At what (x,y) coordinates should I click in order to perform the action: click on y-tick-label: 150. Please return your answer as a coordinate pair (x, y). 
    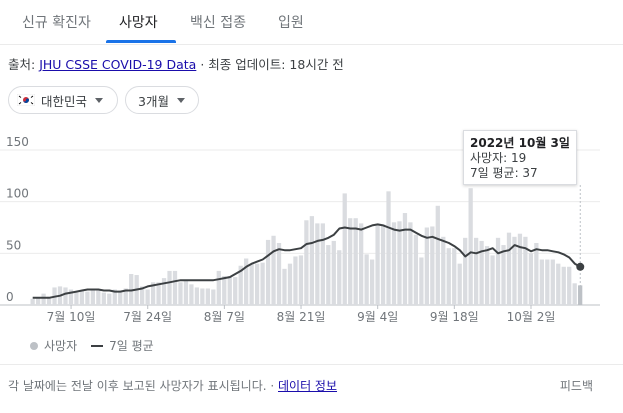
    Looking at the image, I should click on (17, 142).